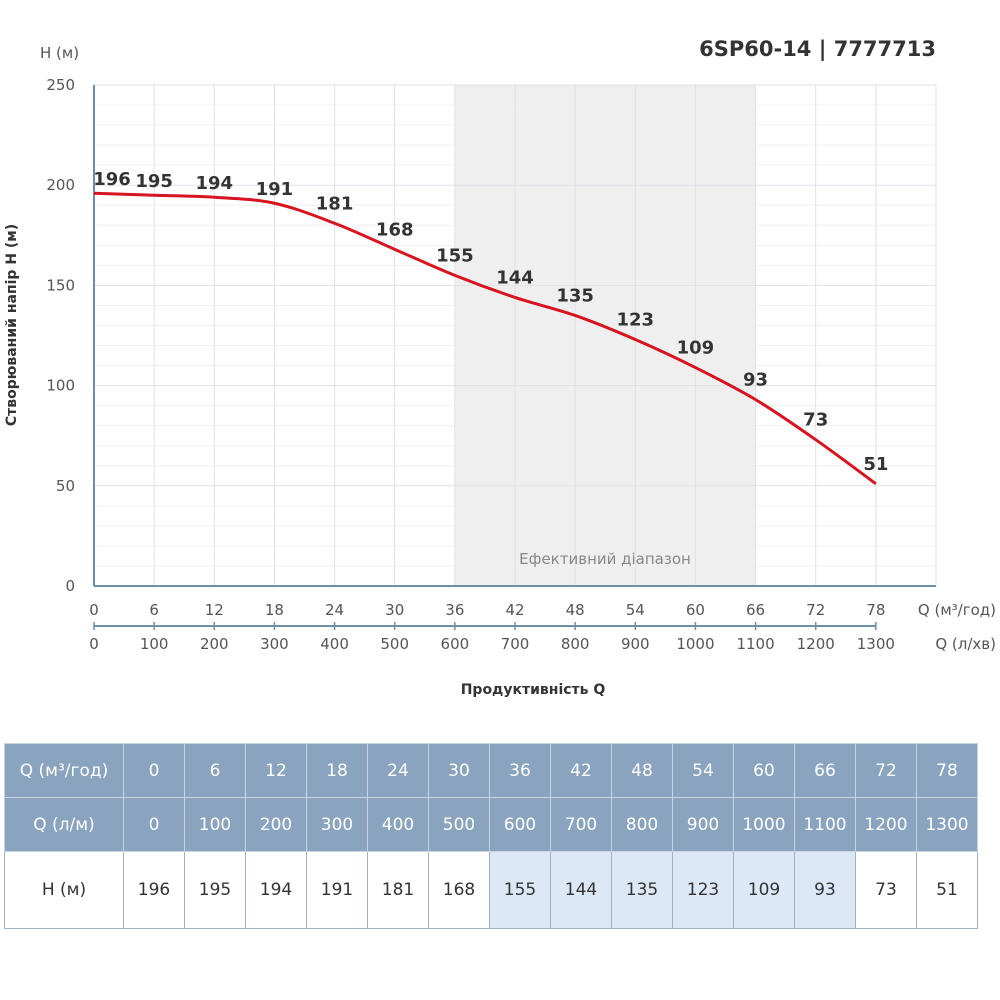 This screenshot has width=1000, height=1000. Describe the element at coordinates (60, 85) in the screenshot. I see `y-tick-label: 250` at that location.